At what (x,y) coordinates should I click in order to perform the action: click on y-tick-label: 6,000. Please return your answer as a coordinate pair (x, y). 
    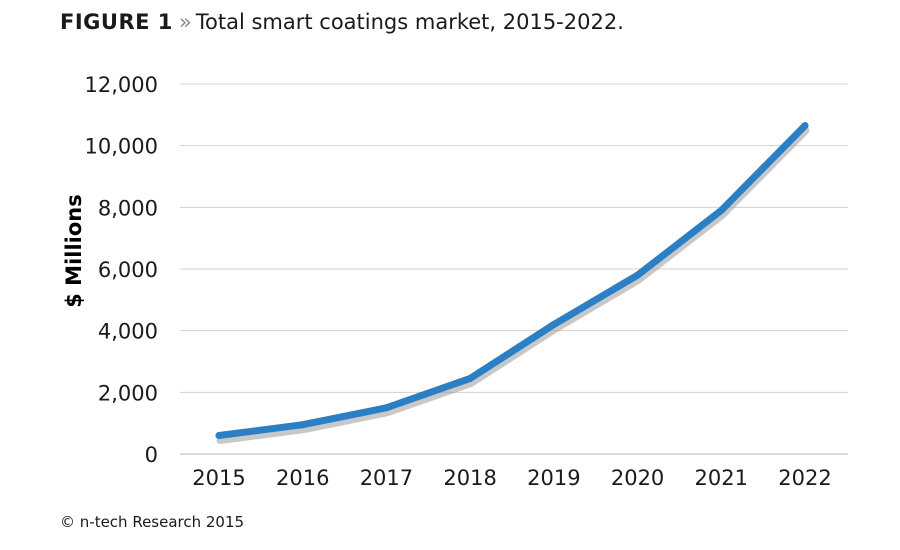
    Looking at the image, I should click on (128, 270).